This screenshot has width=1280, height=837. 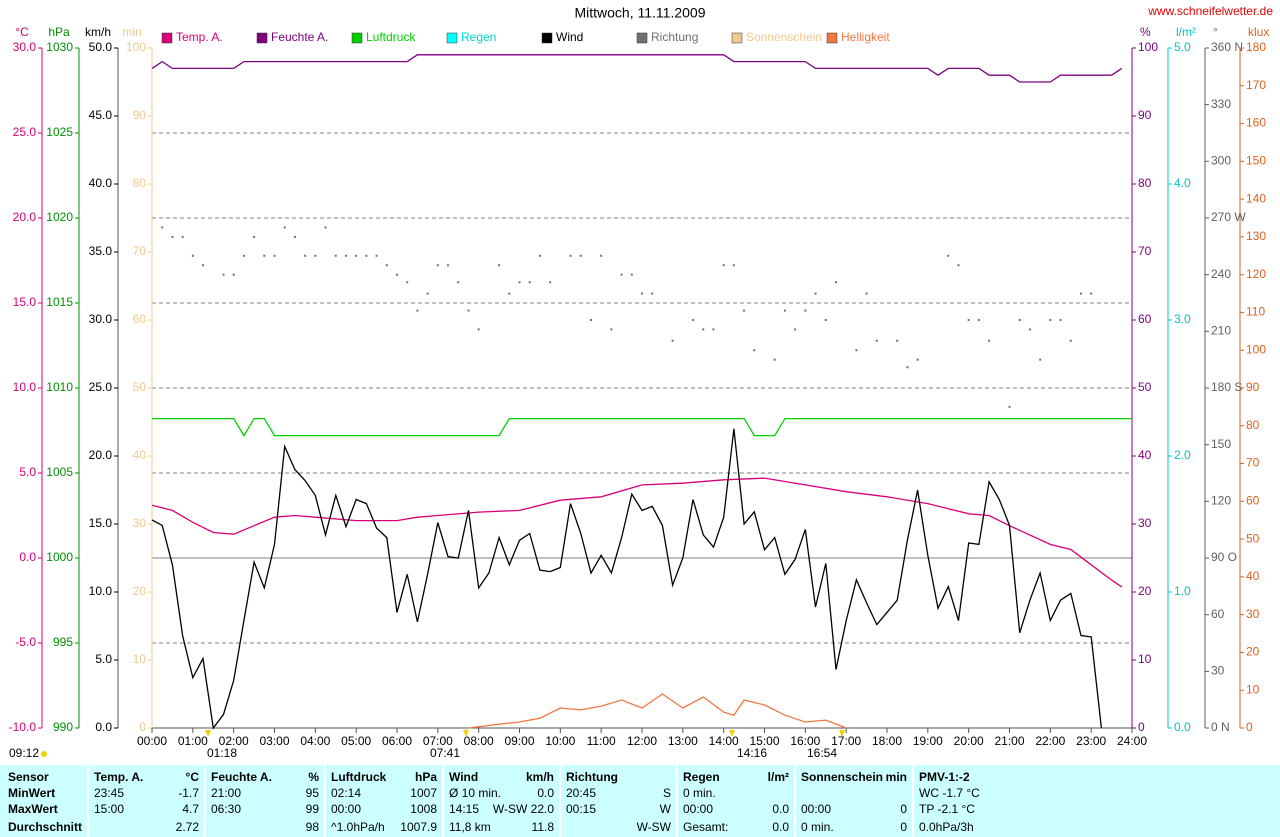 I want to click on table-cell: Gesamt:, so click(x=705, y=827).